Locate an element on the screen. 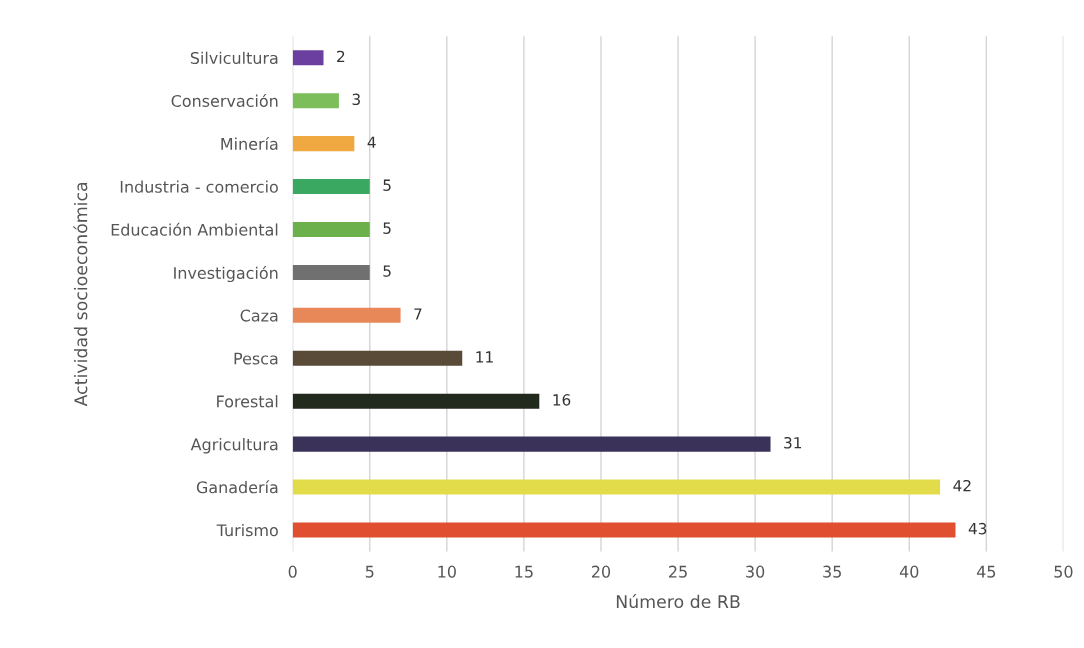  y-tick-label: Turismo is located at coordinates (247, 530).